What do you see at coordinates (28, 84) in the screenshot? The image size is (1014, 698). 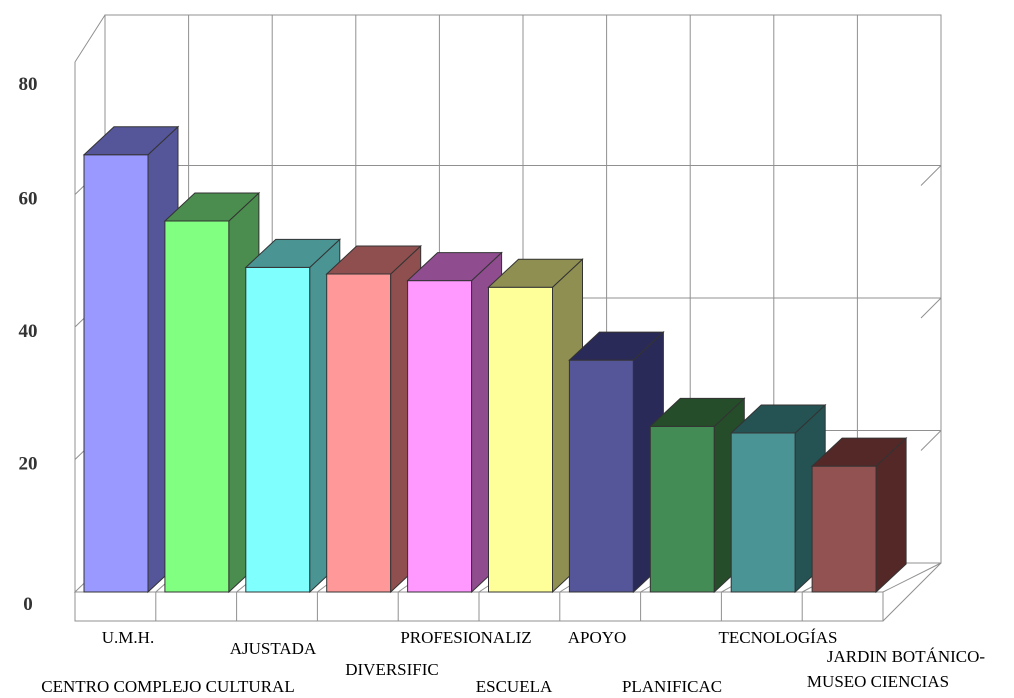 I see `y-tick-label: 80` at bounding box center [28, 84].